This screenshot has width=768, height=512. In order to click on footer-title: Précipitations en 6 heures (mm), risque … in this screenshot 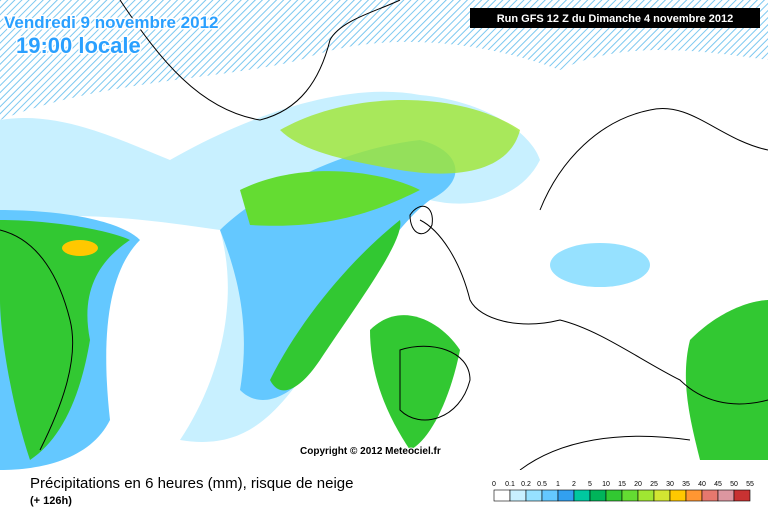, I will do `click(192, 483)`.